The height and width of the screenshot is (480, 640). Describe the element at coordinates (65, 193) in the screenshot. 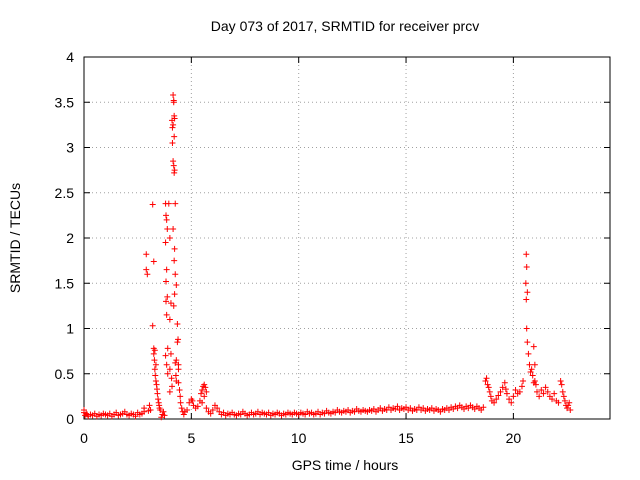

I see `y-tick-label: 2.5` at that location.